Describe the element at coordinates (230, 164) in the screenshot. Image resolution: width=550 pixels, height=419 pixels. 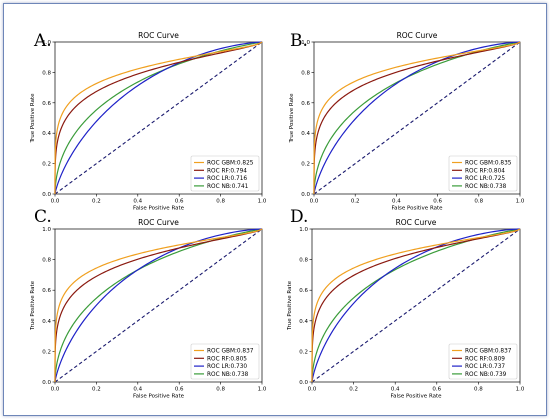
I see `legend-entry: ROC GBM:0.825` at that location.